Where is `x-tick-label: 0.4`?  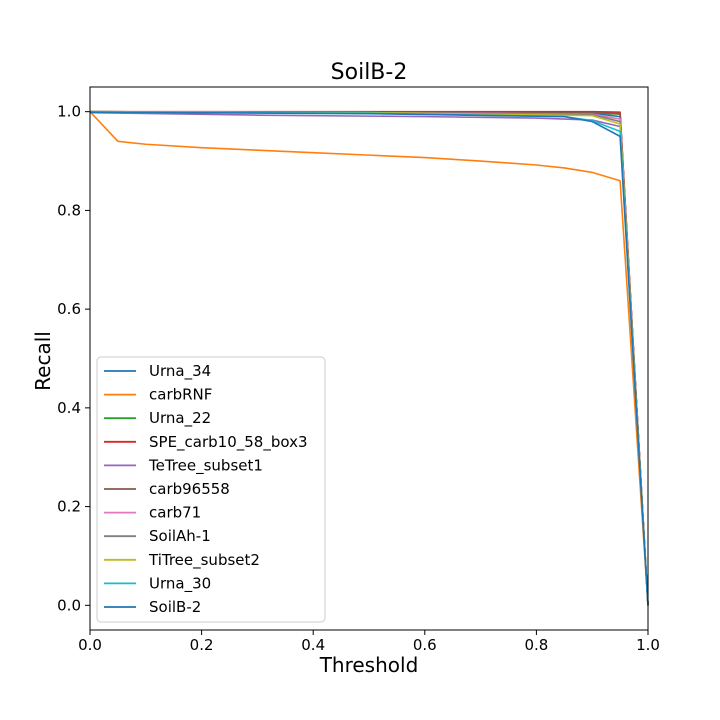 x-tick-label: 0.4 is located at coordinates (313, 645).